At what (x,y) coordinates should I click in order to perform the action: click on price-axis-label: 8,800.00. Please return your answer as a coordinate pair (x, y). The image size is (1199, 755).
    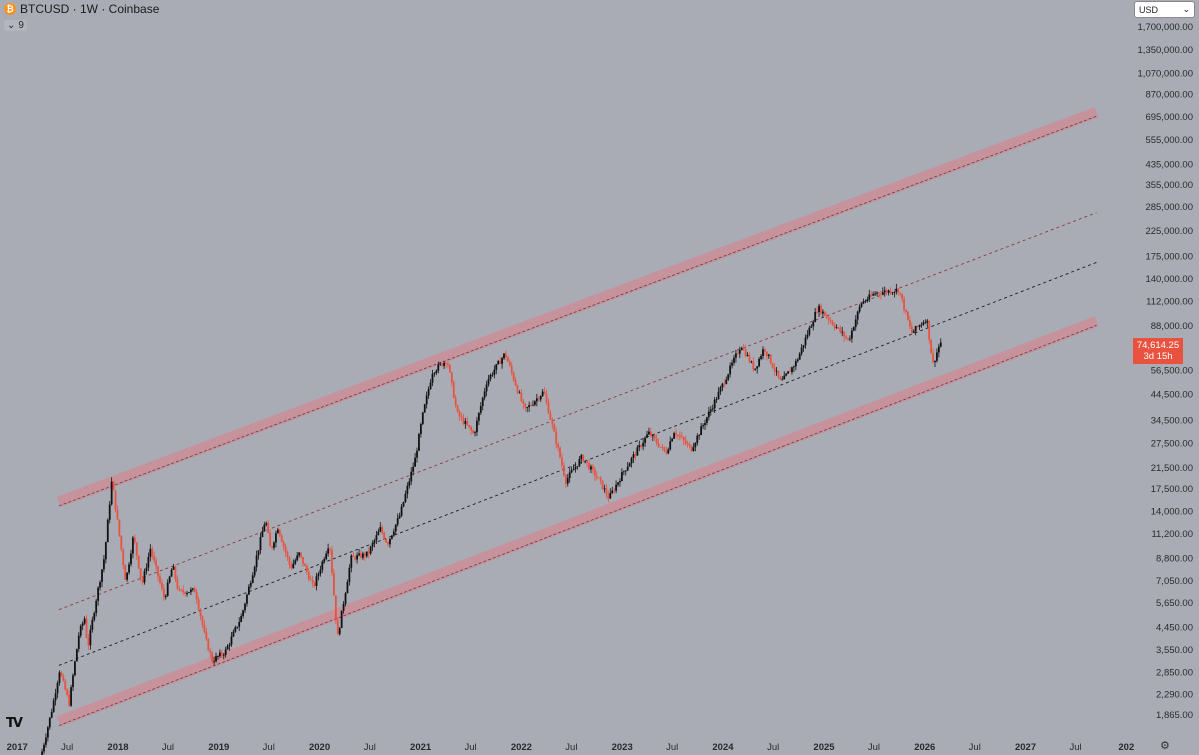
    Looking at the image, I should click on (1174, 558).